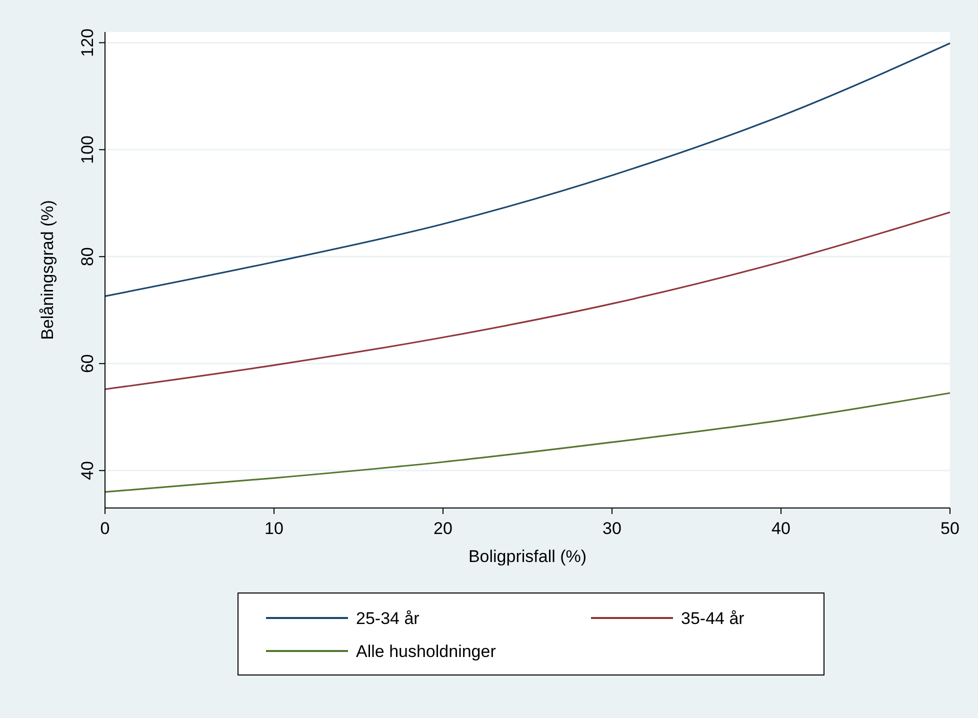 This screenshot has height=718, width=978. I want to click on y-tick-label: 120, so click(87, 42).